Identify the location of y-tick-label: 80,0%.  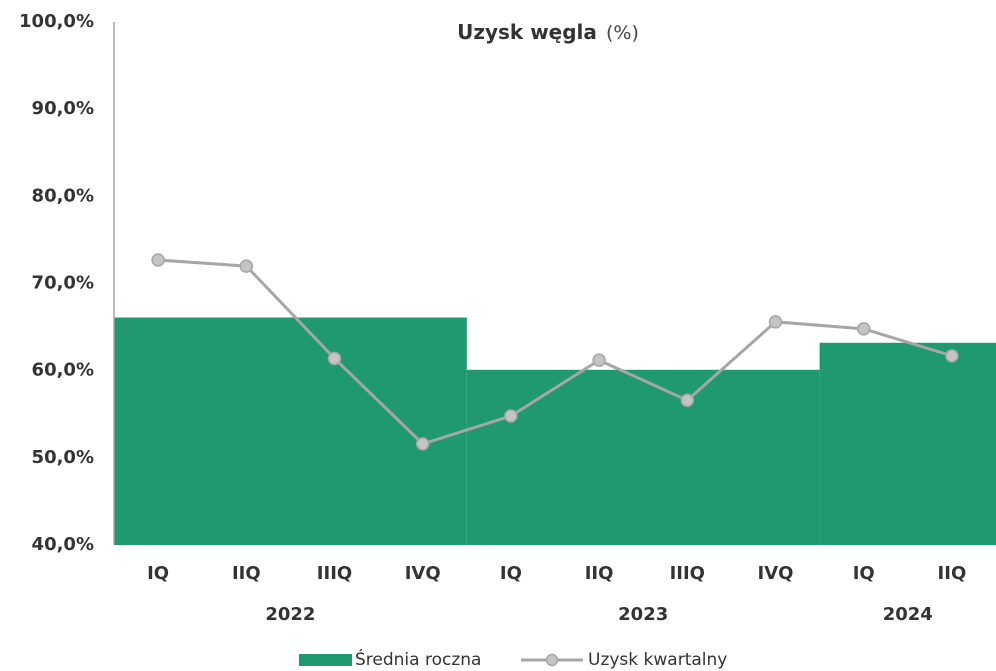
(63, 195).